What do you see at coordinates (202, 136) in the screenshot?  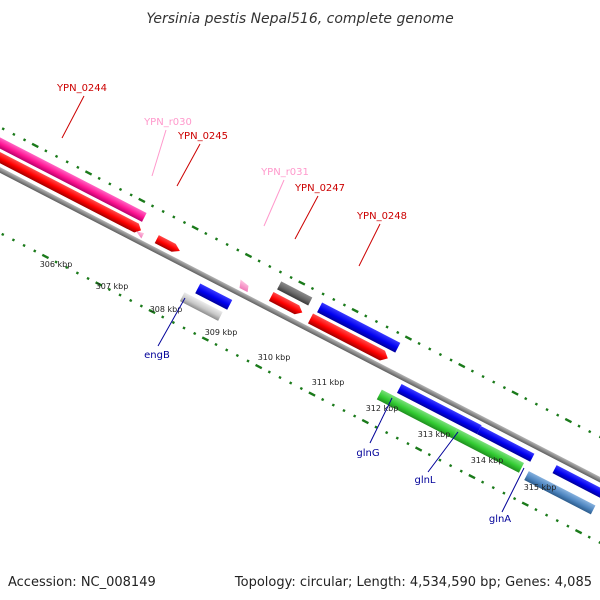 I see `label-ypn-0245: YPN_0245` at bounding box center [202, 136].